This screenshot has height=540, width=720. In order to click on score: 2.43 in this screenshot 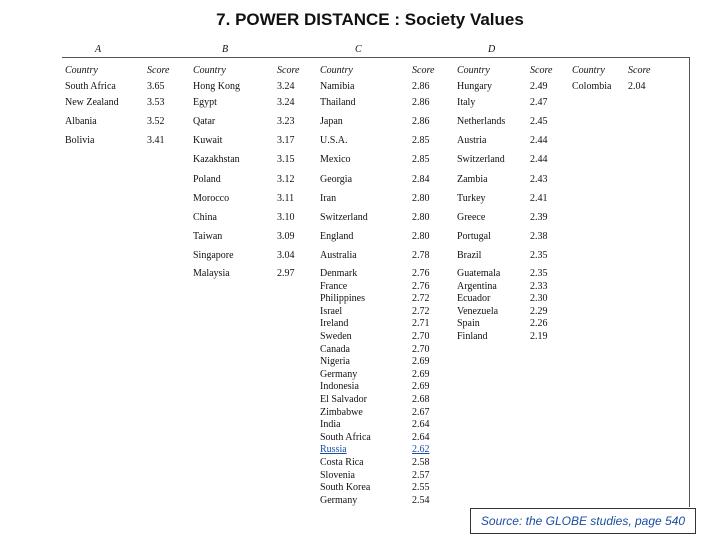, I will do `click(539, 179)`.